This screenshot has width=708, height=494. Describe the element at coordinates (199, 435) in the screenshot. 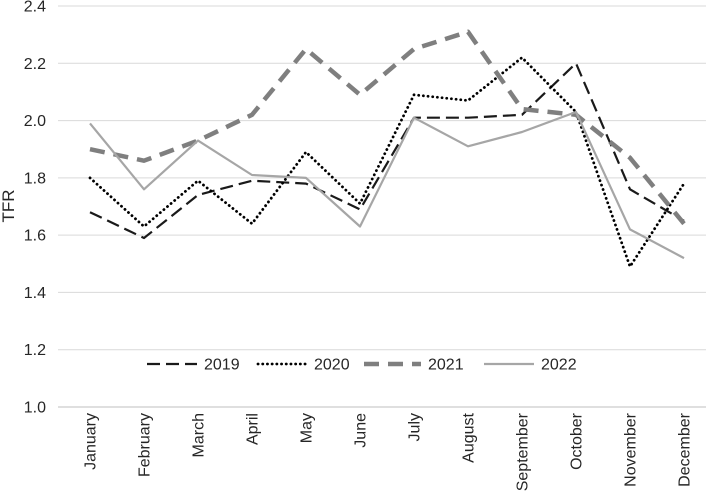

I see `x-tick-label-march: March` at that location.